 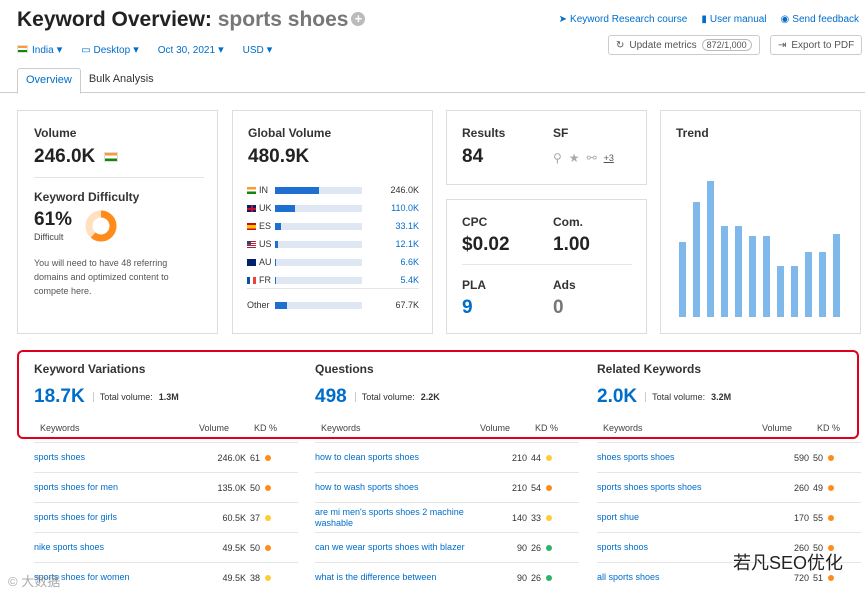 What do you see at coordinates (166, 487) in the screenshot?
I see `table-row: sports shoes for men 135.0K 50` at bounding box center [166, 487].